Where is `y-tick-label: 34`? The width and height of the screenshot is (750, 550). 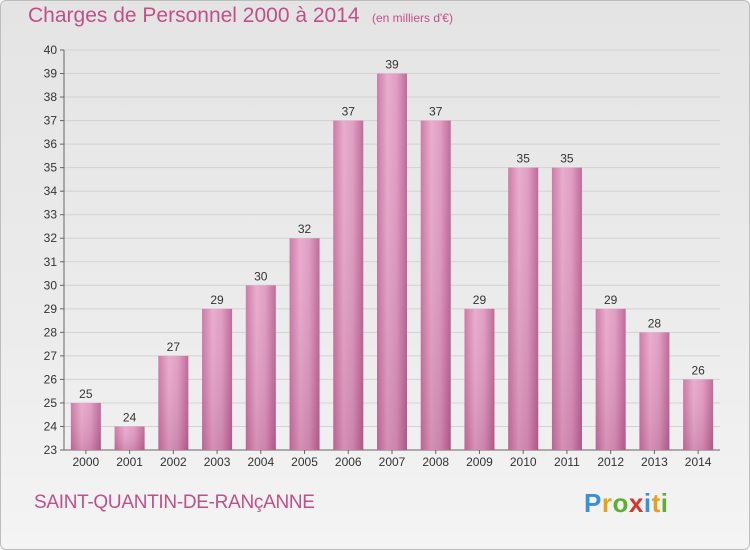 y-tick-label: 34 is located at coordinates (51, 191).